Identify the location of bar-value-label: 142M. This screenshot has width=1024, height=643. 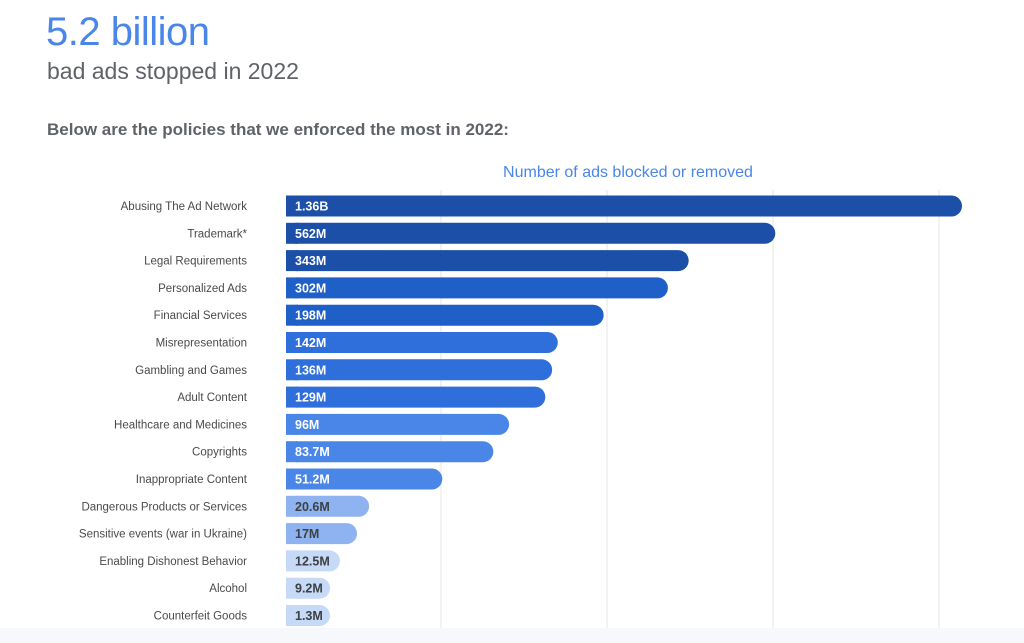
(310, 343).